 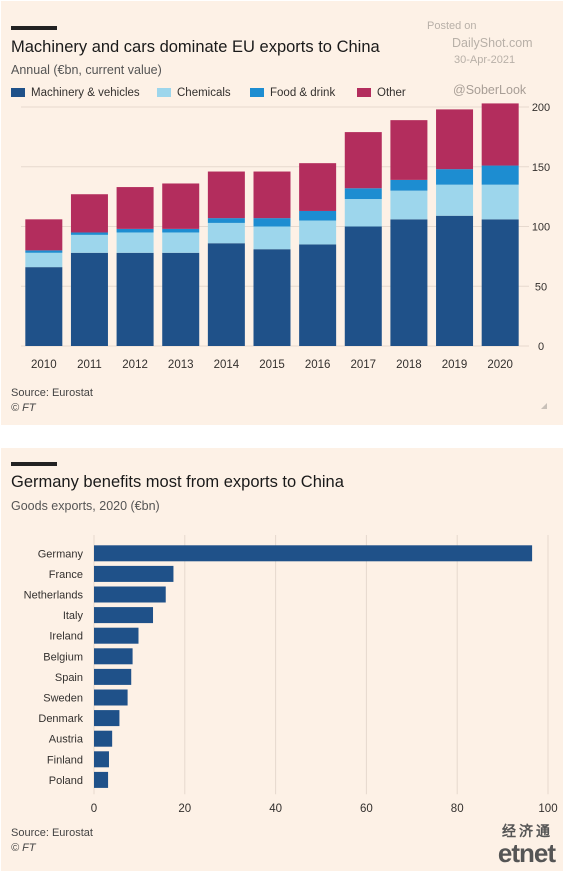 What do you see at coordinates (544, 406) in the screenshot?
I see `resize-corner-icon` at bounding box center [544, 406].